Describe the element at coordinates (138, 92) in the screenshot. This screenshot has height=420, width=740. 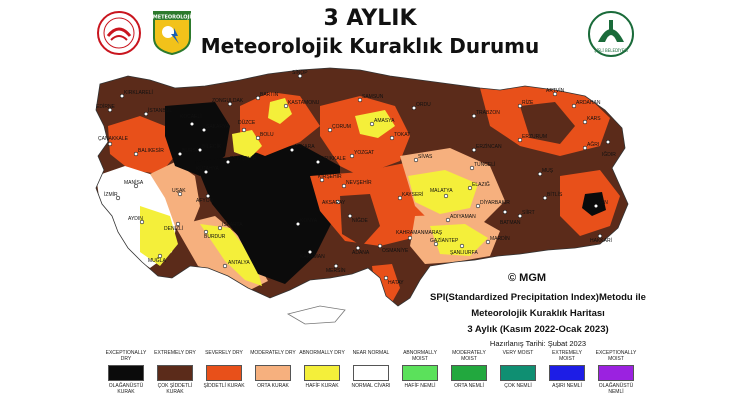
I see `city-label: KIRKLARELİ` at that location.